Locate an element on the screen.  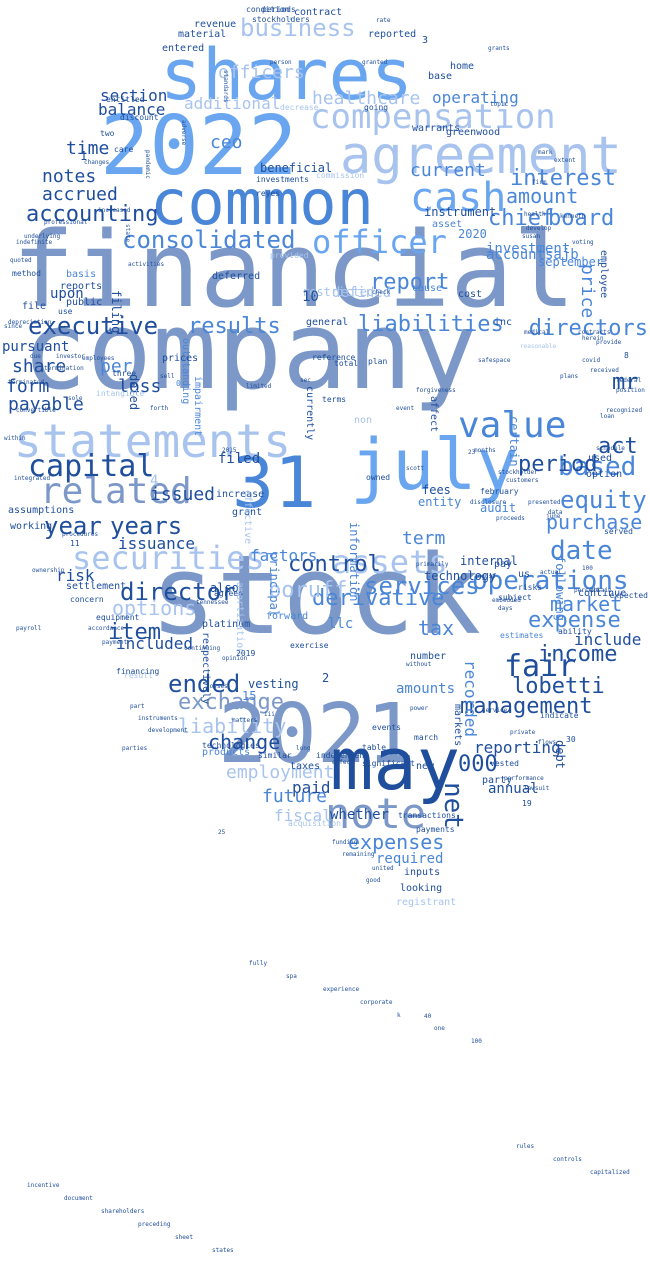
cloud-word: executive is located at coordinates (93, 326).